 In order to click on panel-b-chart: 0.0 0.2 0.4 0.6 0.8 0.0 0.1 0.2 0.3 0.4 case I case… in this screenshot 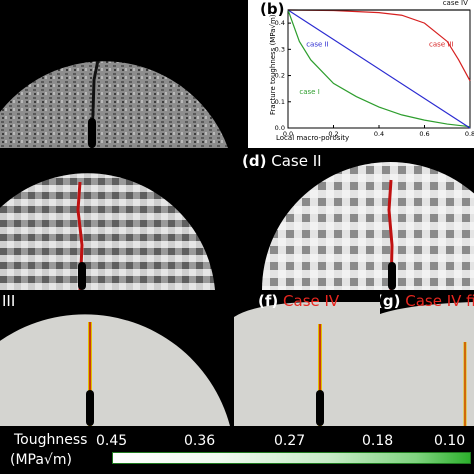, I will do `click(361, 74)`.